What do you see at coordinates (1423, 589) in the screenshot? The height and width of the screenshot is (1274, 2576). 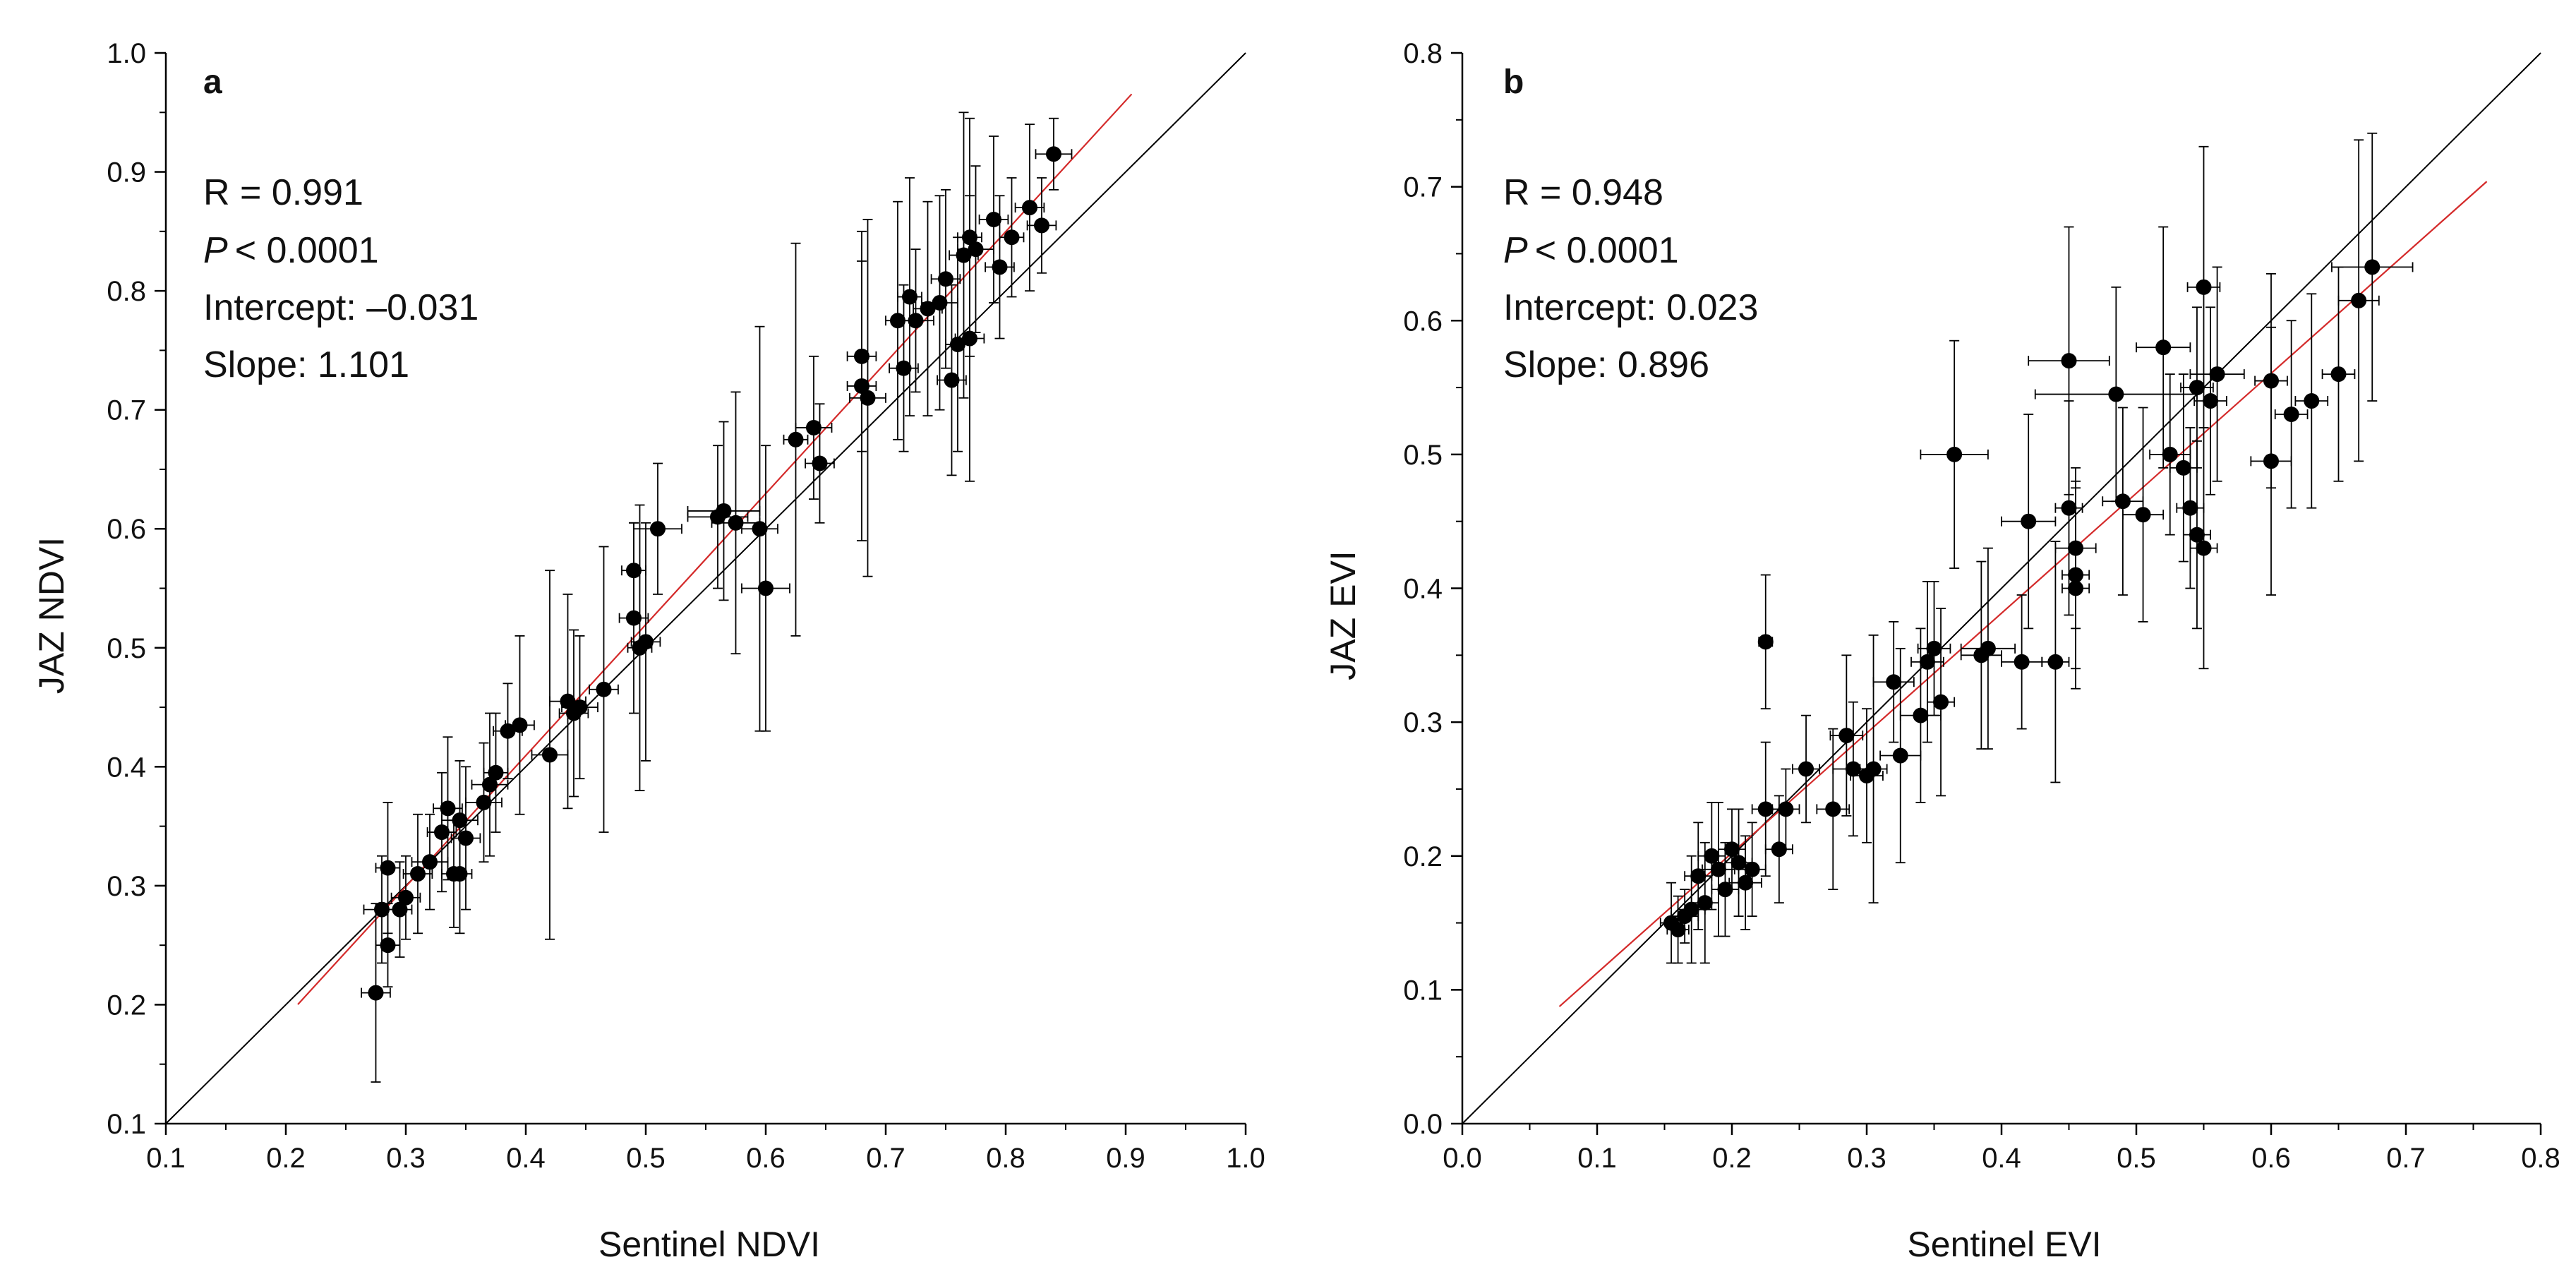 I see `panel-b-y-tick-label: 0.4` at bounding box center [1423, 589].